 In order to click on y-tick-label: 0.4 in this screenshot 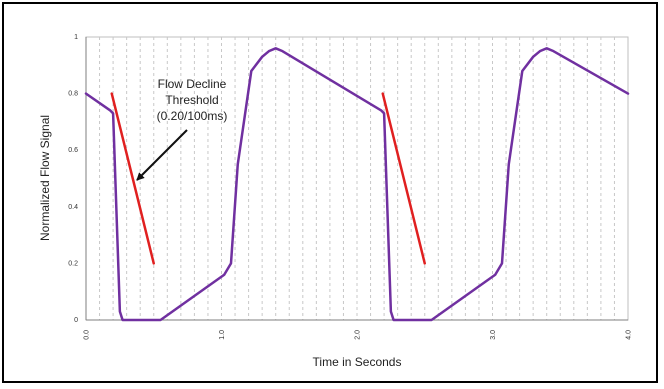, I will do `click(73, 207)`.